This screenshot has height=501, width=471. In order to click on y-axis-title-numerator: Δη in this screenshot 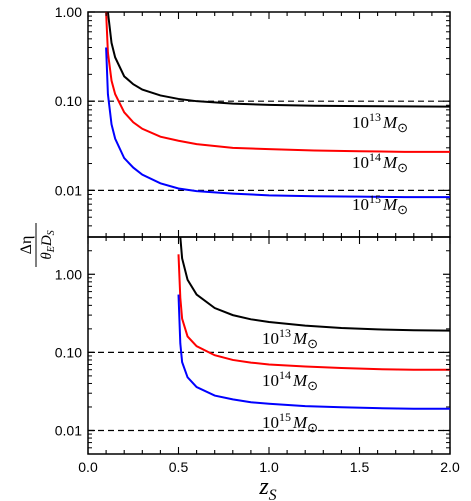, I will do `click(26, 245)`.